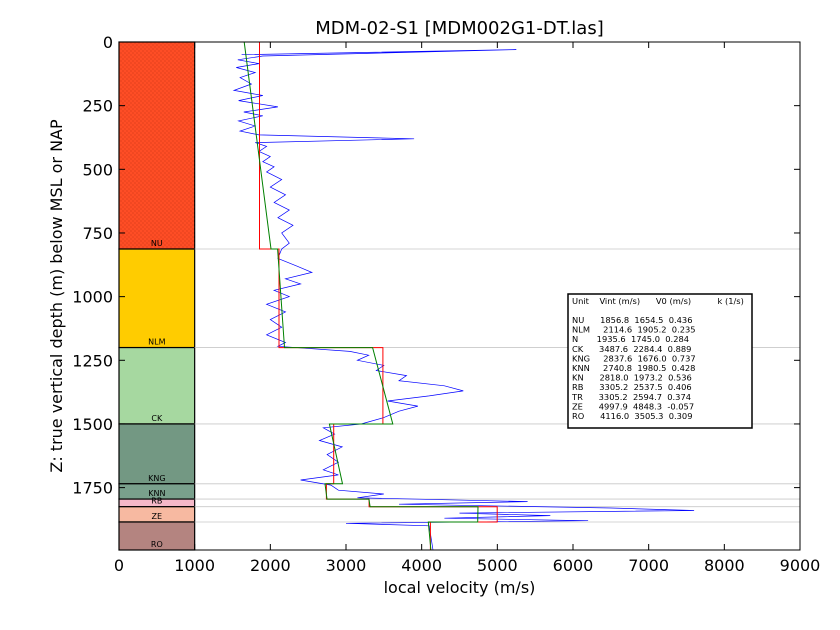 This screenshot has width=840, height=630. Describe the element at coordinates (346, 565) in the screenshot. I see `x-tick-label: 3000` at that location.